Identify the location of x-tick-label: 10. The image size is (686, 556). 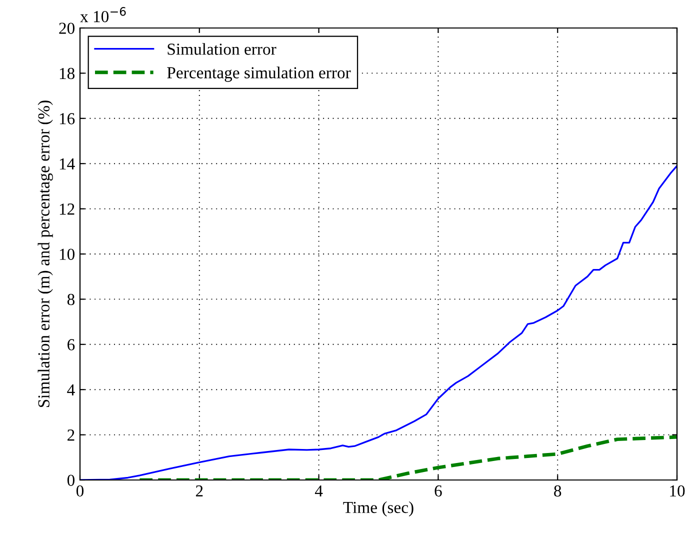
(677, 491).